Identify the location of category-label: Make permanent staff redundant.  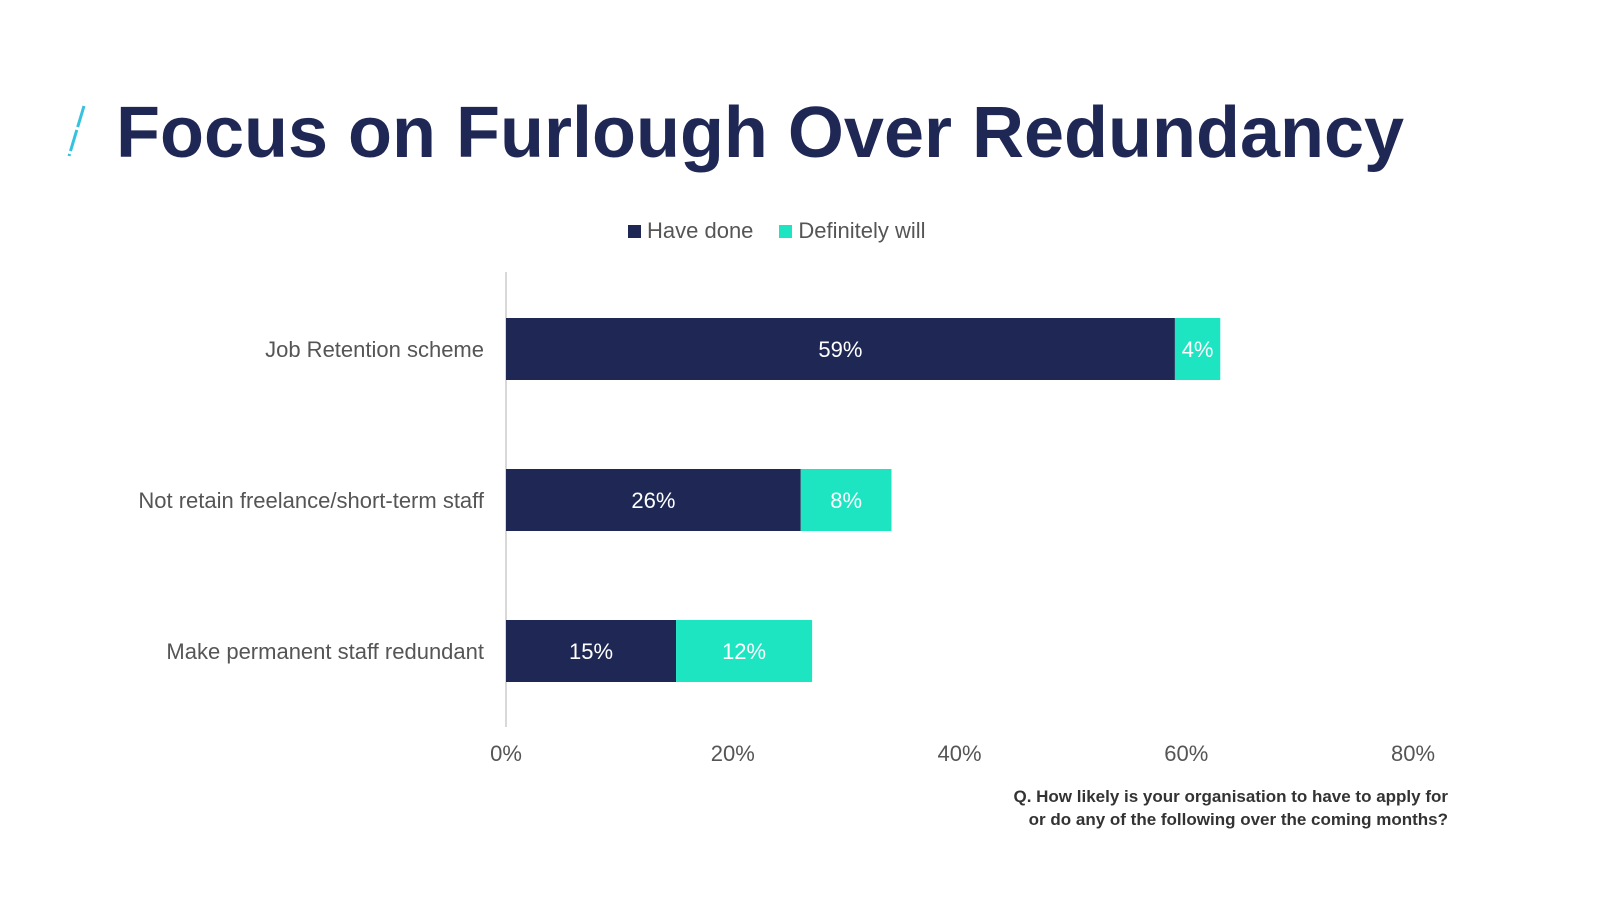
(325, 651).